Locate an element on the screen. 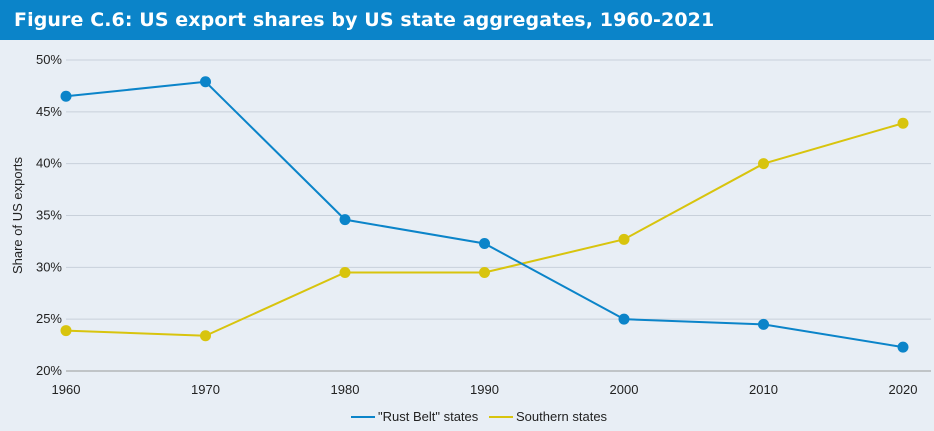 The height and width of the screenshot is (431, 934). y-axis-ticks: 20% 25% 30% 35% 40% 45% 50% is located at coordinates (49, 215).